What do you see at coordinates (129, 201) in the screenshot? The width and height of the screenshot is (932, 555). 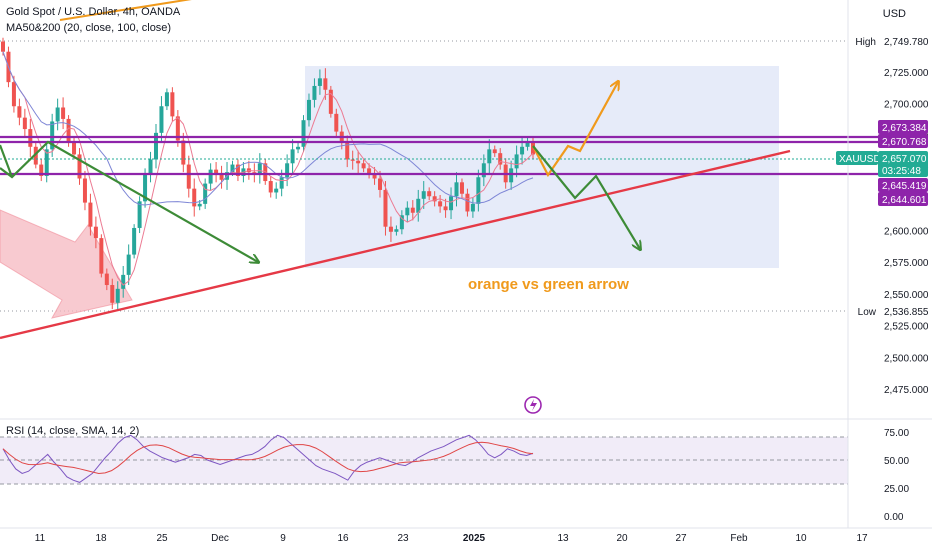 I see `green-down-arrow-left` at bounding box center [129, 201].